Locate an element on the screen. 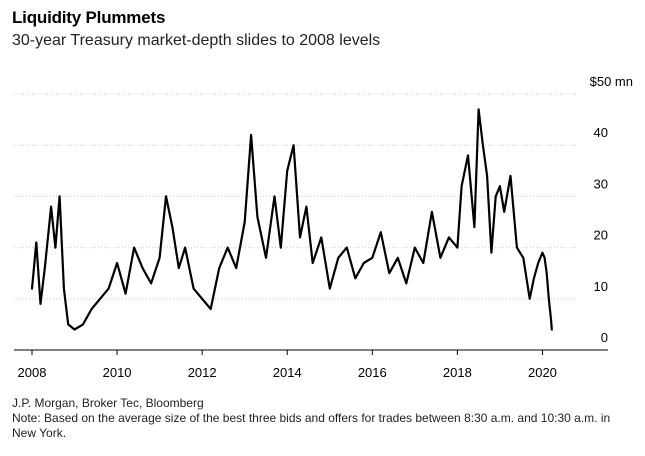  source-note: J.P. Morgan, Broker Tec, Bloomberg is located at coordinates (108, 403).